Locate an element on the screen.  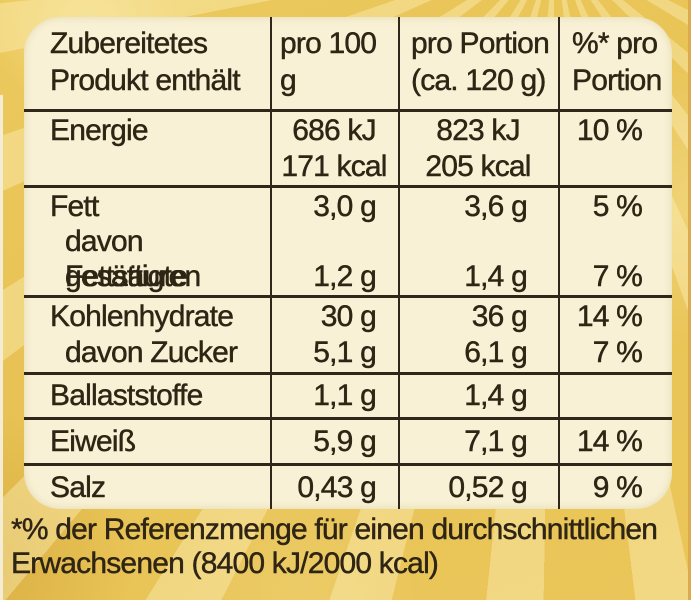
cell-energie-percent: 10 % is located at coordinates (609, 130).